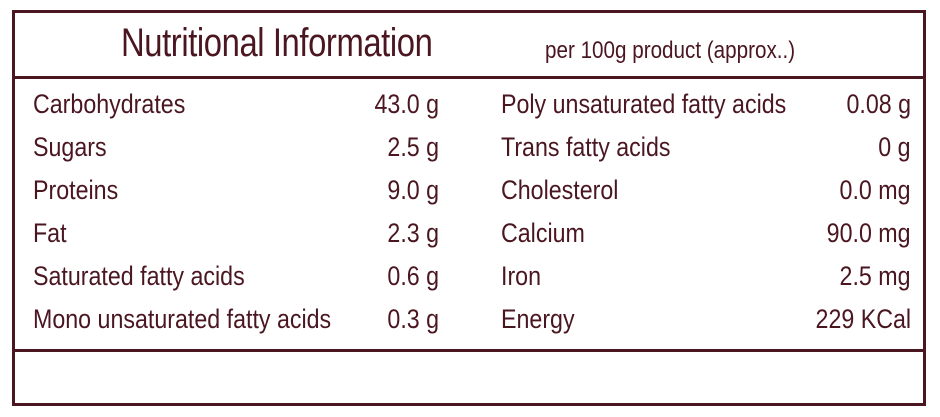  What do you see at coordinates (894, 147) in the screenshot?
I see `nutrient-value: 0 g` at bounding box center [894, 147].